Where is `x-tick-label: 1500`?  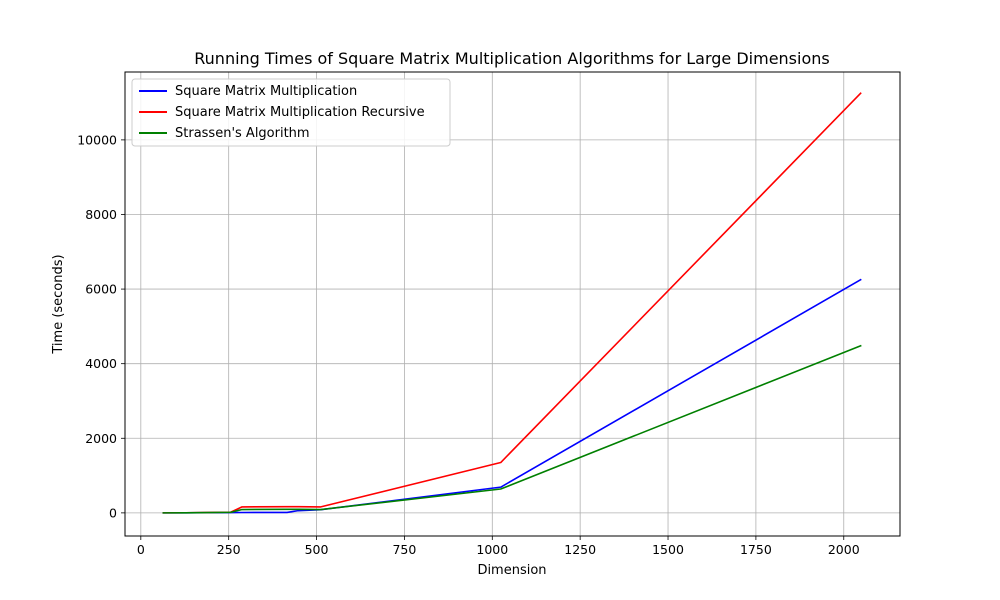
x-tick-label: 1500 is located at coordinates (668, 549).